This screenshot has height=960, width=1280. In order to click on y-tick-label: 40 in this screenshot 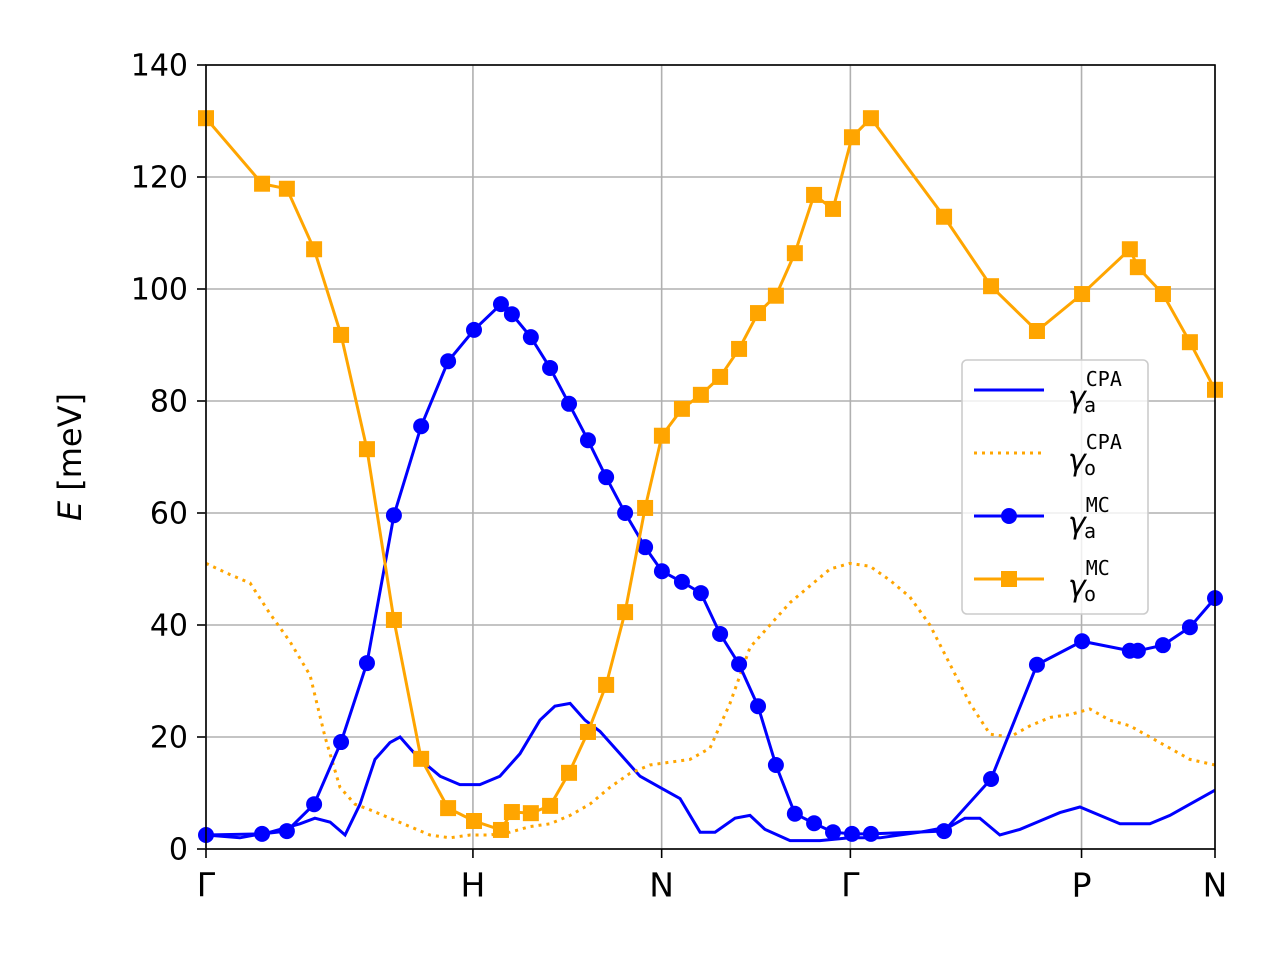, I will do `click(169, 626)`.